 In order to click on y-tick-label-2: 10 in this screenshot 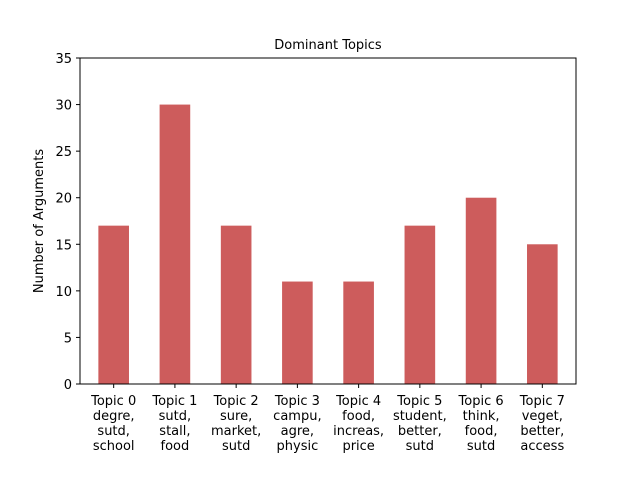, I will do `click(63, 292)`.